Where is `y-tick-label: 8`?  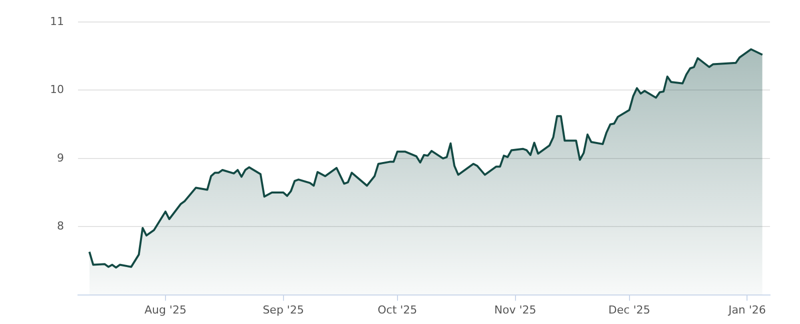 y-tick-label: 8 is located at coordinates (60, 225).